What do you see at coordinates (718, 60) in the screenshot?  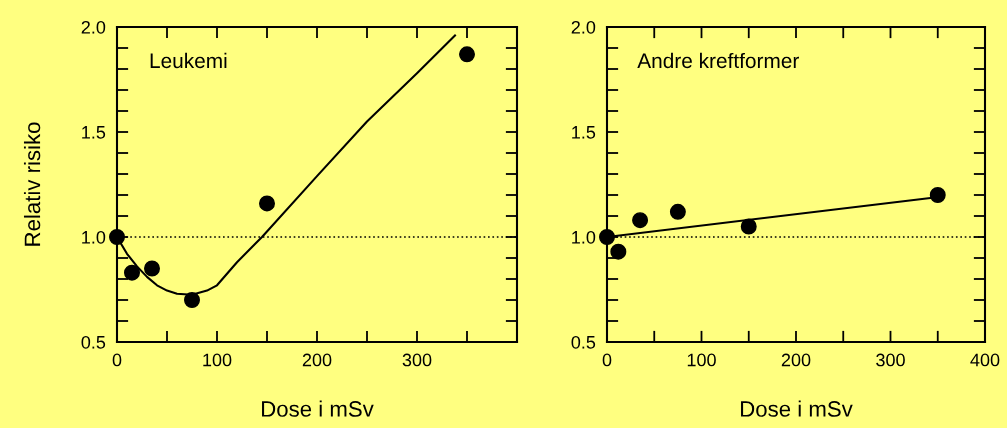 I see `text: Andre kreftformer` at bounding box center [718, 60].